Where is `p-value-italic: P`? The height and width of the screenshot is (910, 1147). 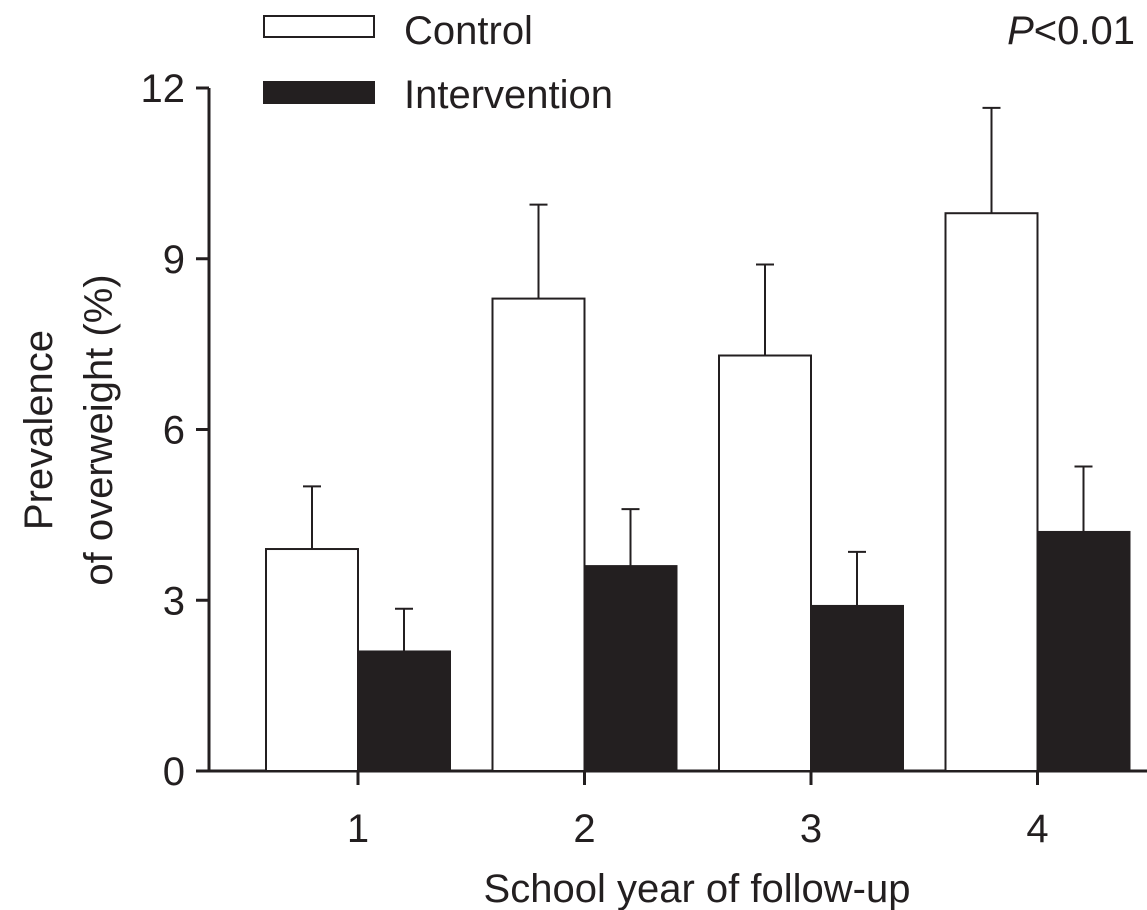 p-value-italic: P is located at coordinates (1020, 31).